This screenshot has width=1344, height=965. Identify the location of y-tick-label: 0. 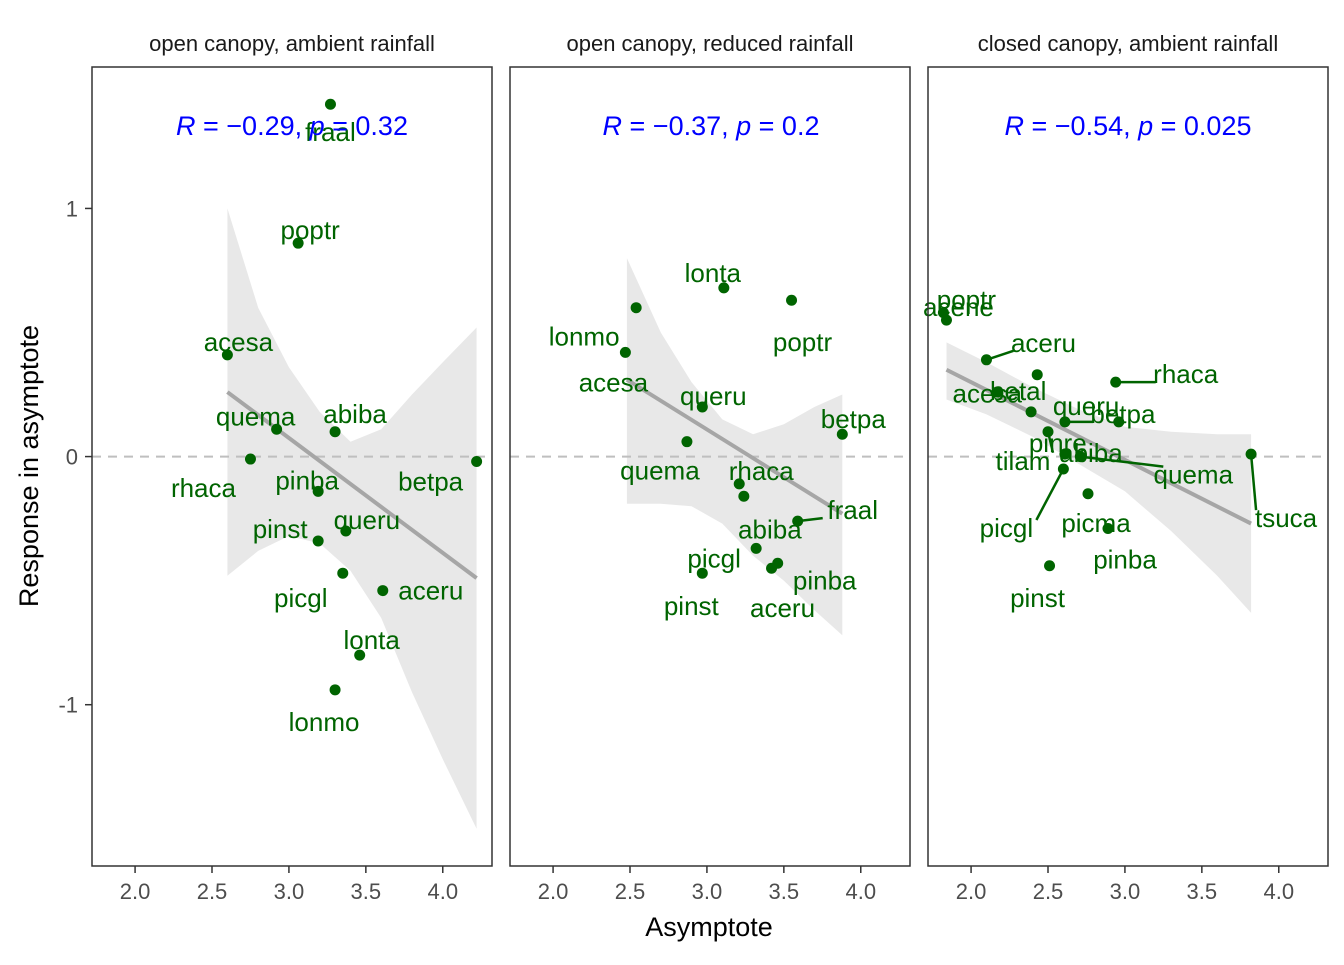
(72, 457).